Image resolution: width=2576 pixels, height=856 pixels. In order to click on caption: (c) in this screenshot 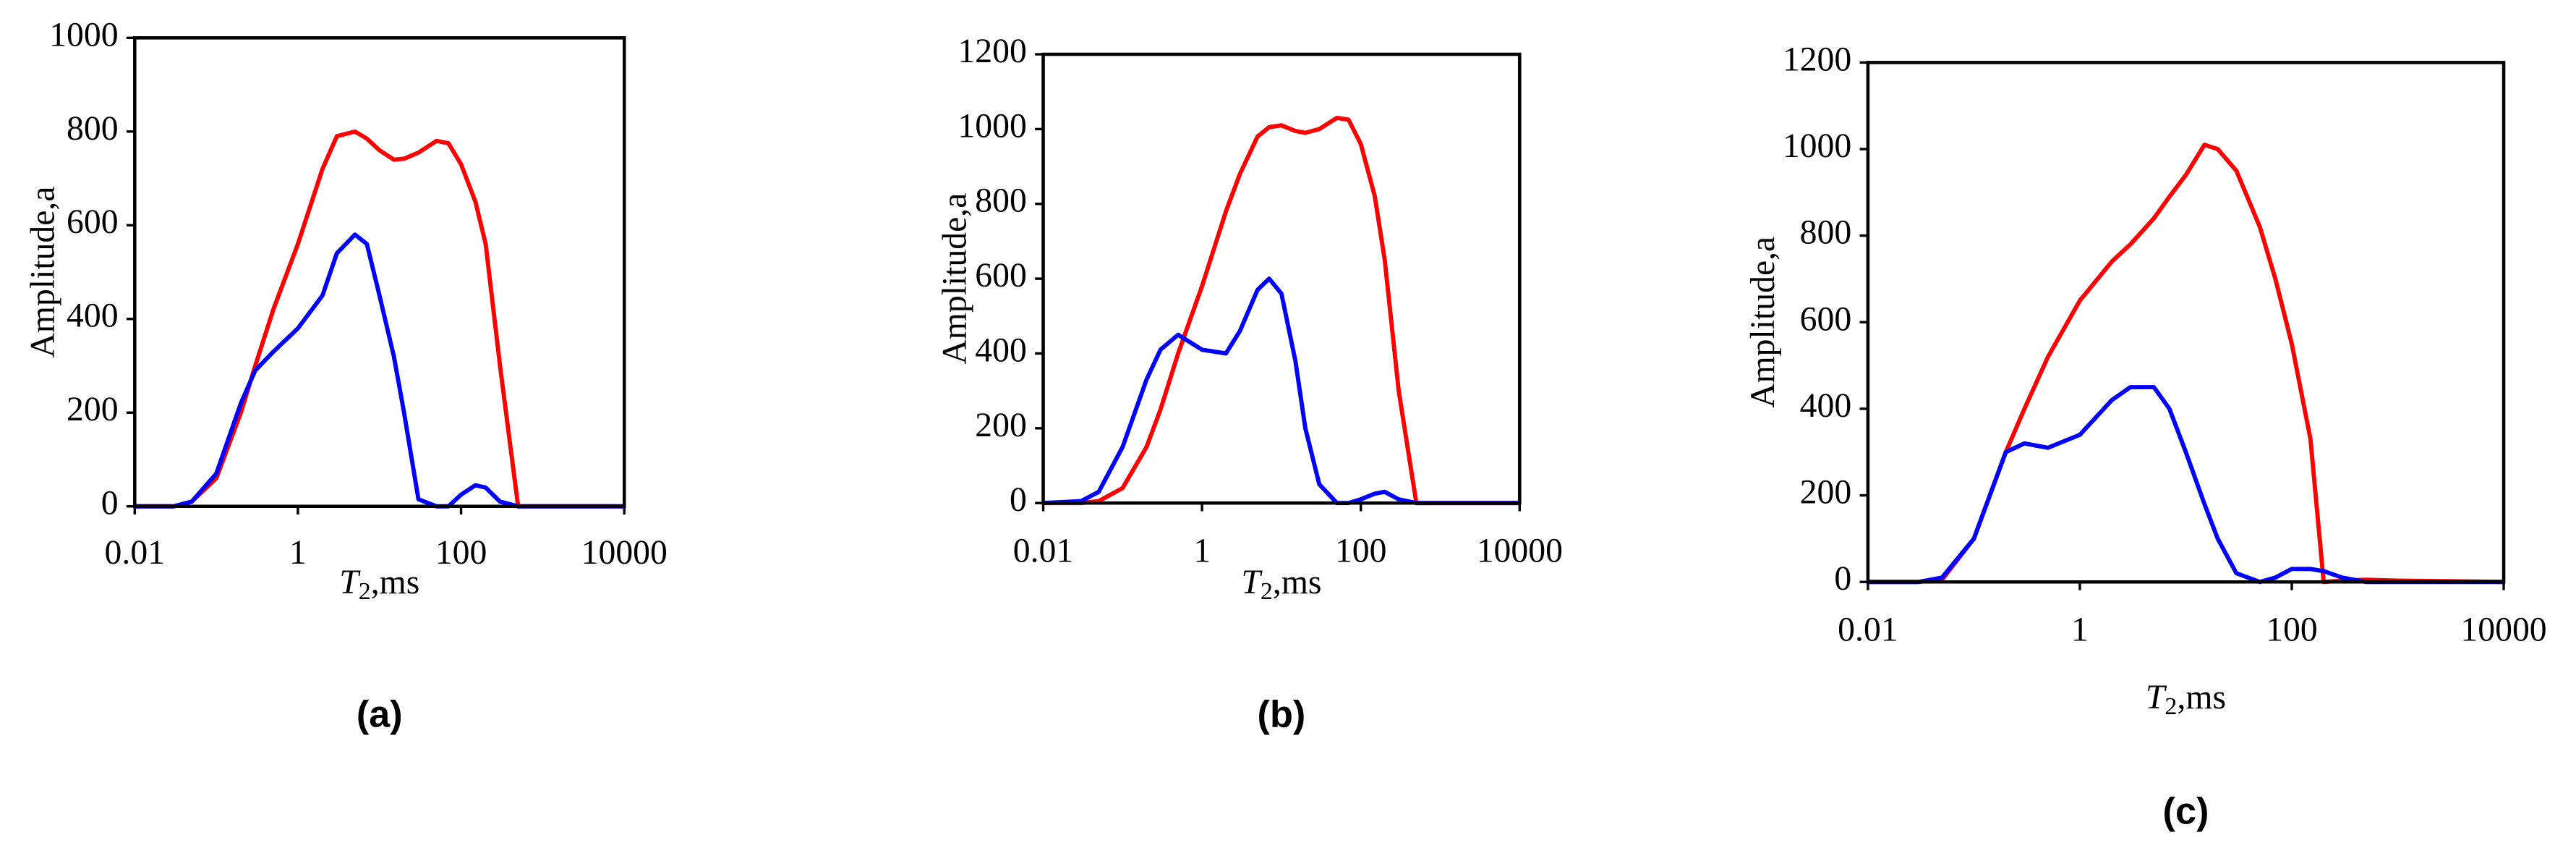, I will do `click(2186, 811)`.